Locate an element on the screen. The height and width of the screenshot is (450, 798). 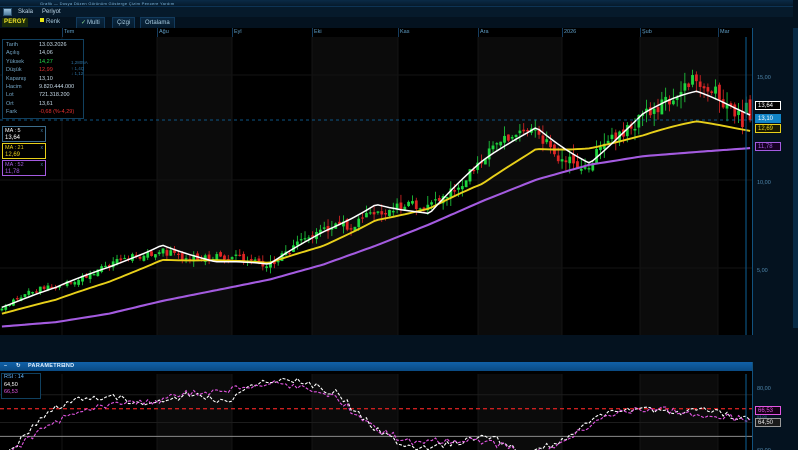
price-scale-tick: 15,00 is located at coordinates (764, 78).